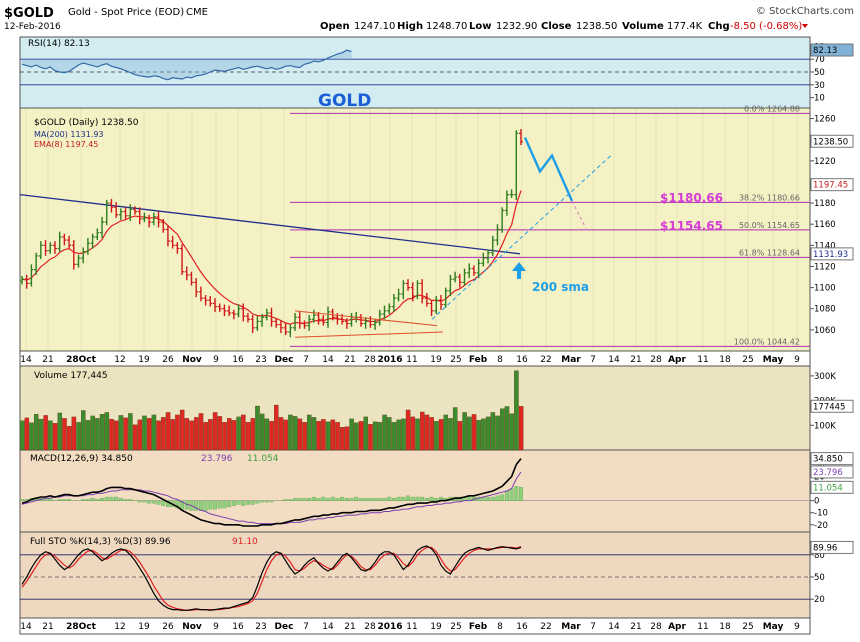  What do you see at coordinates (271, 578) in the screenshot?
I see `sto-k-line` at bounding box center [271, 578].